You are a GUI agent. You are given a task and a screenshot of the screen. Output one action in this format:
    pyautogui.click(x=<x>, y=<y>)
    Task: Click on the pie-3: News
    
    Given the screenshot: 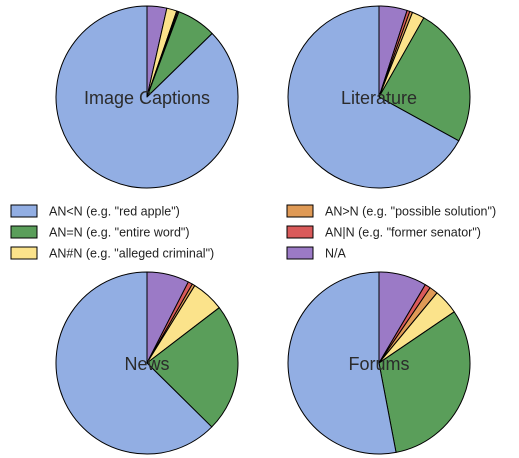 What is the action you would take?
    pyautogui.click(x=147, y=363)
    